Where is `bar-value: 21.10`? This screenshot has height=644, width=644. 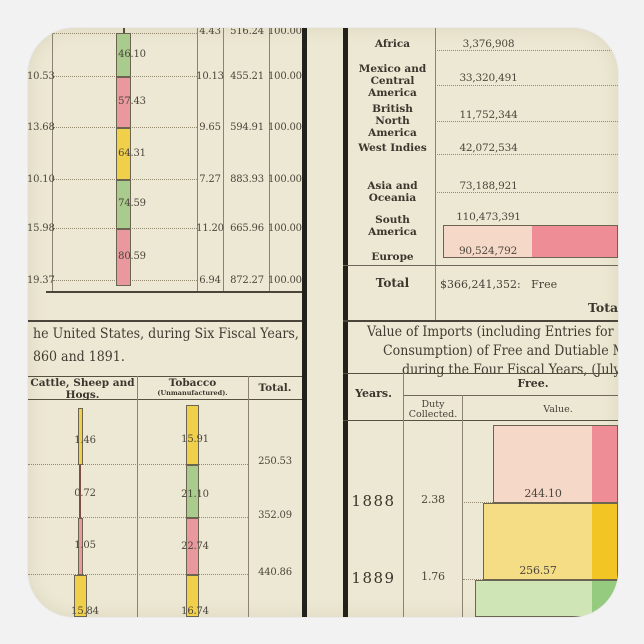
bar-value: 21.10 is located at coordinates (195, 494).